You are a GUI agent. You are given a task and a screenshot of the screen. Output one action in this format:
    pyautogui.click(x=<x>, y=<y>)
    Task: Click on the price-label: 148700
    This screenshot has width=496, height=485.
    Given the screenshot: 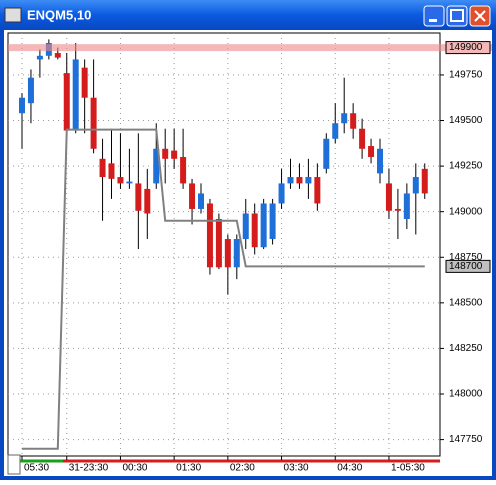 What is the action you would take?
    pyautogui.click(x=466, y=266)
    